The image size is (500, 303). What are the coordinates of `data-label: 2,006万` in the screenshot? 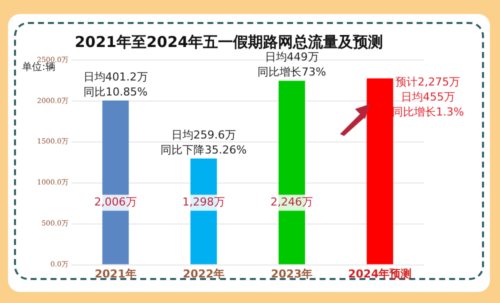 It's located at (115, 202).